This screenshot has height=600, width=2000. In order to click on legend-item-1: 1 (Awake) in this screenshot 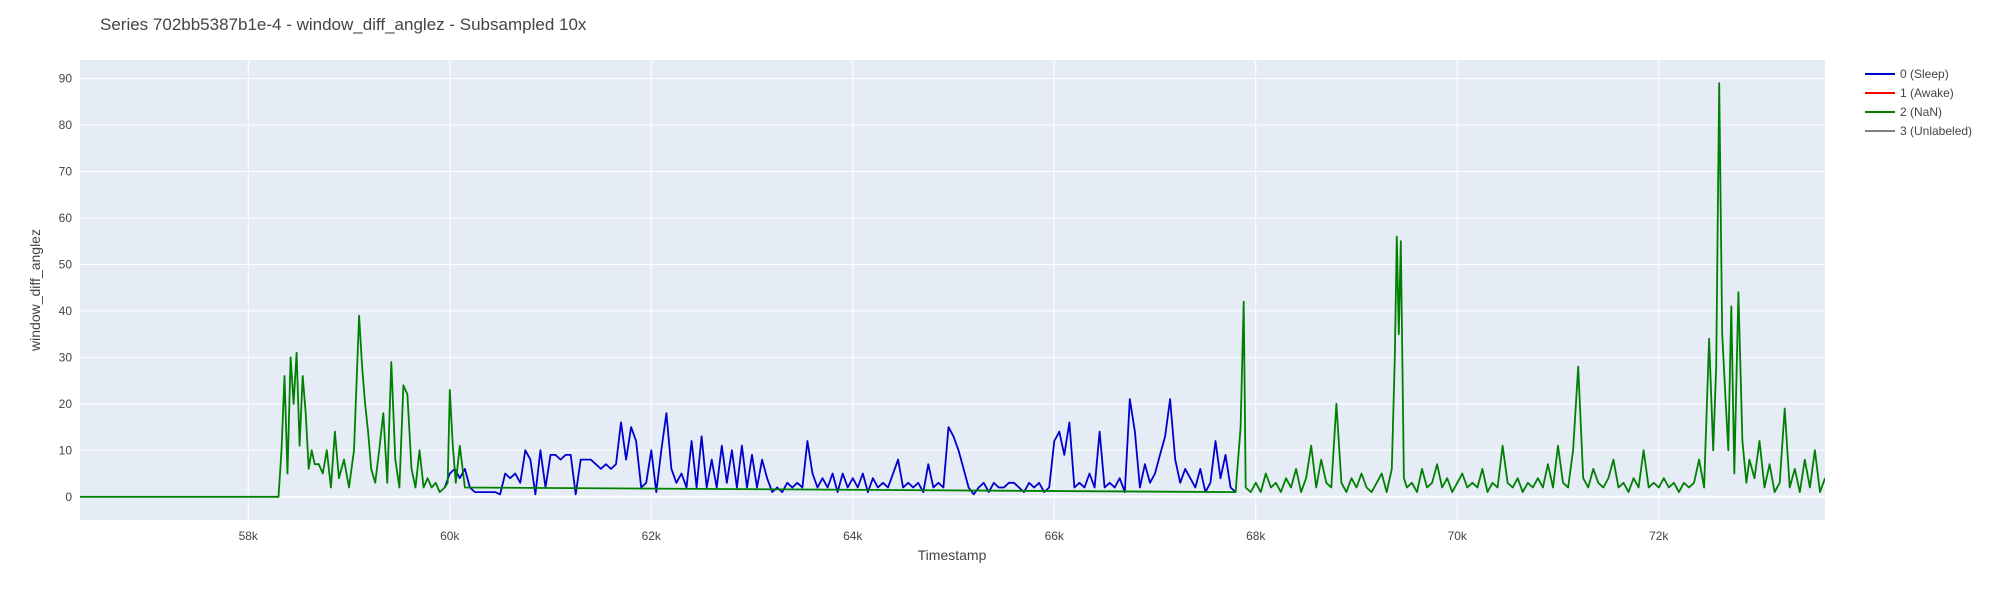, I will do `click(1909, 93)`.